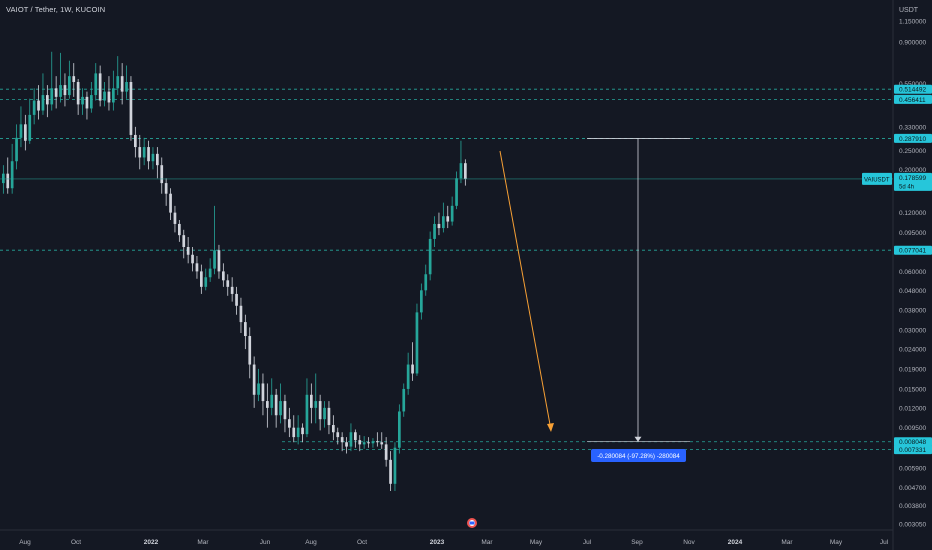 The width and height of the screenshot is (932, 550). I want to click on time-tick-label: Sep, so click(637, 542).